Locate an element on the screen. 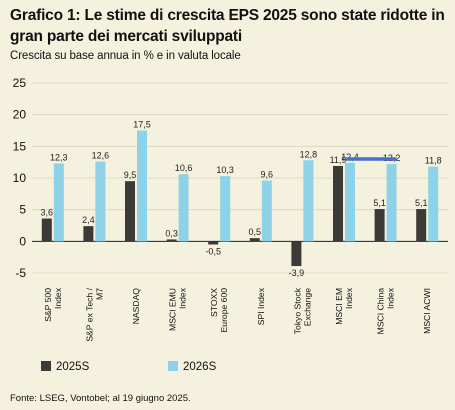  x-tick-label: MSCI EMIndex is located at coordinates (344, 305).